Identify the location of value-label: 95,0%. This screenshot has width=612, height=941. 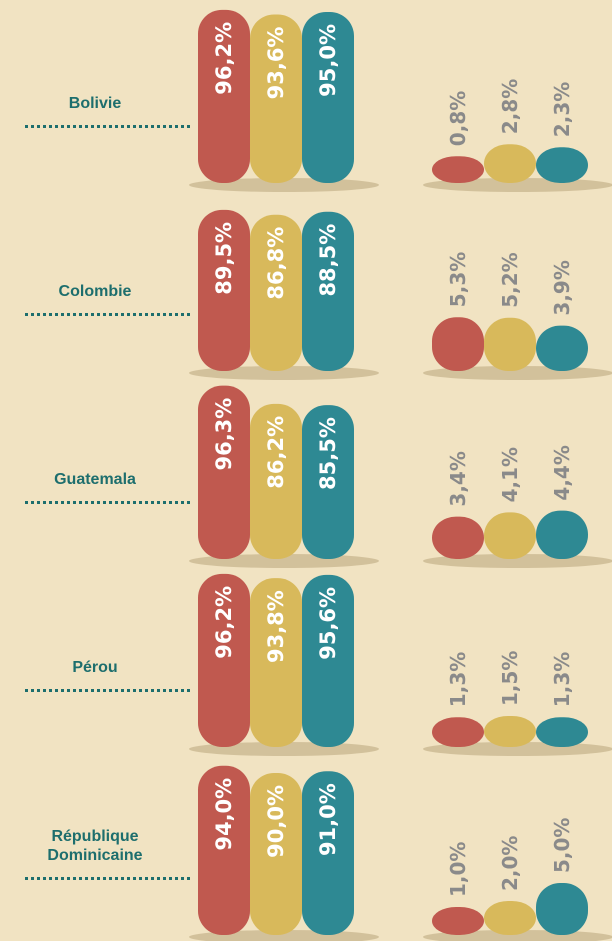
(328, 60).